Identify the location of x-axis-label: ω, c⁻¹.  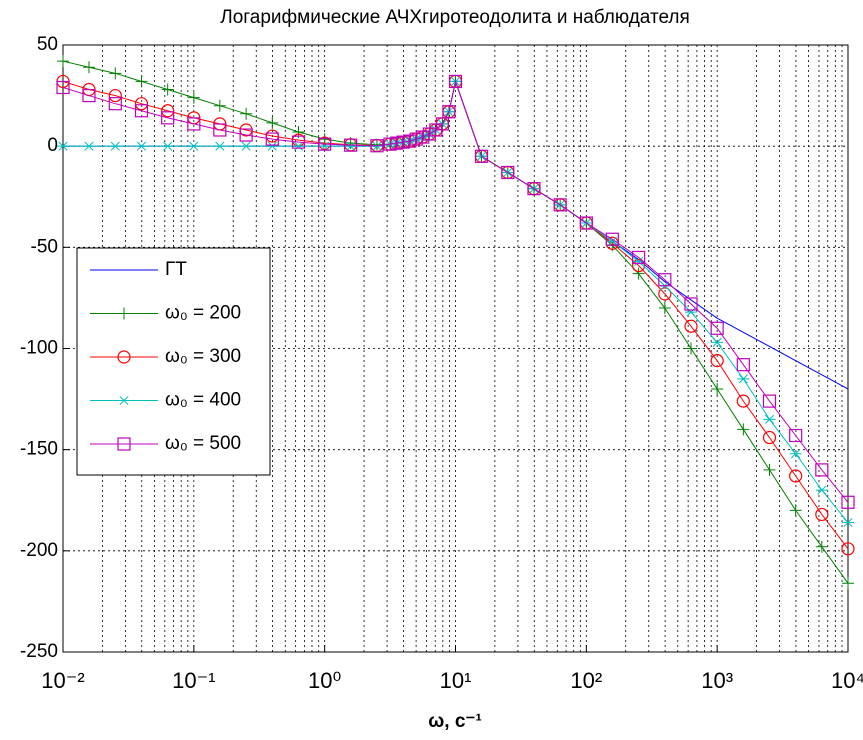
(455, 721).